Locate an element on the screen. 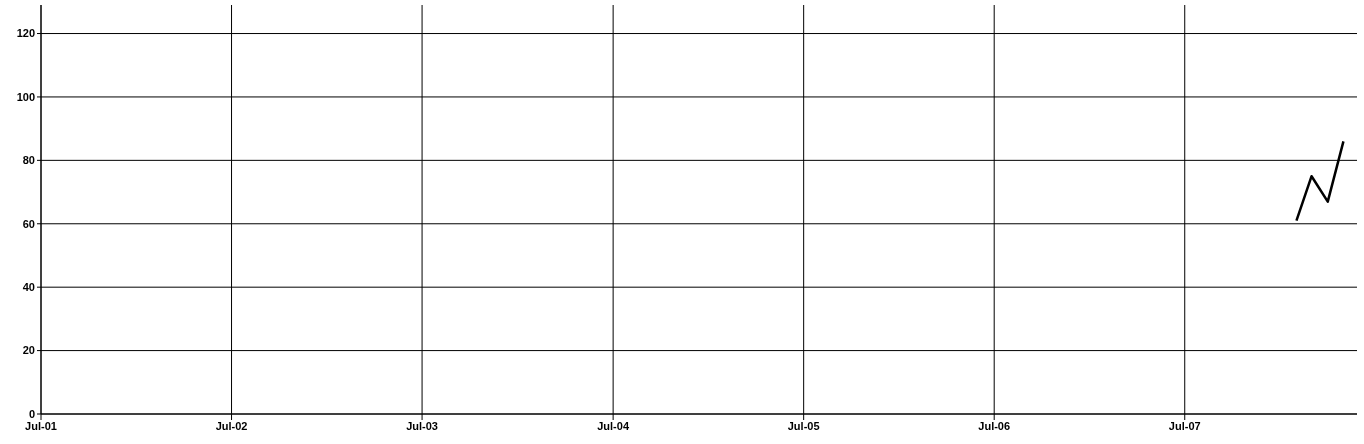 This screenshot has height=444, width=1364. x-tick-label: Jul-06 is located at coordinates (994, 425).